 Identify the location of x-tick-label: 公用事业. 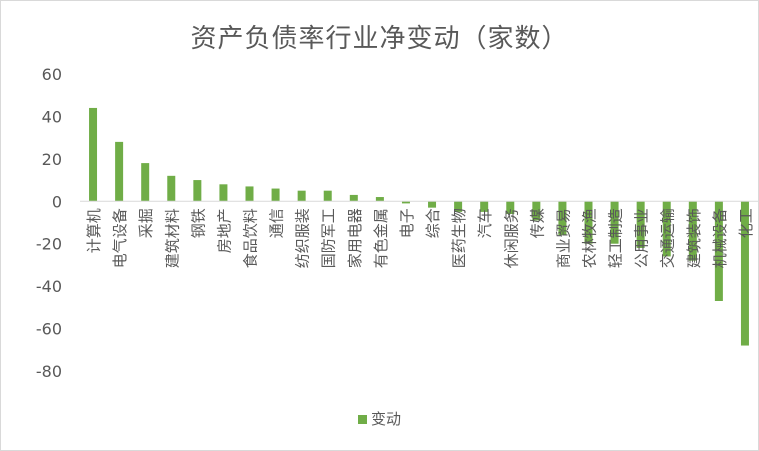
(642, 238).